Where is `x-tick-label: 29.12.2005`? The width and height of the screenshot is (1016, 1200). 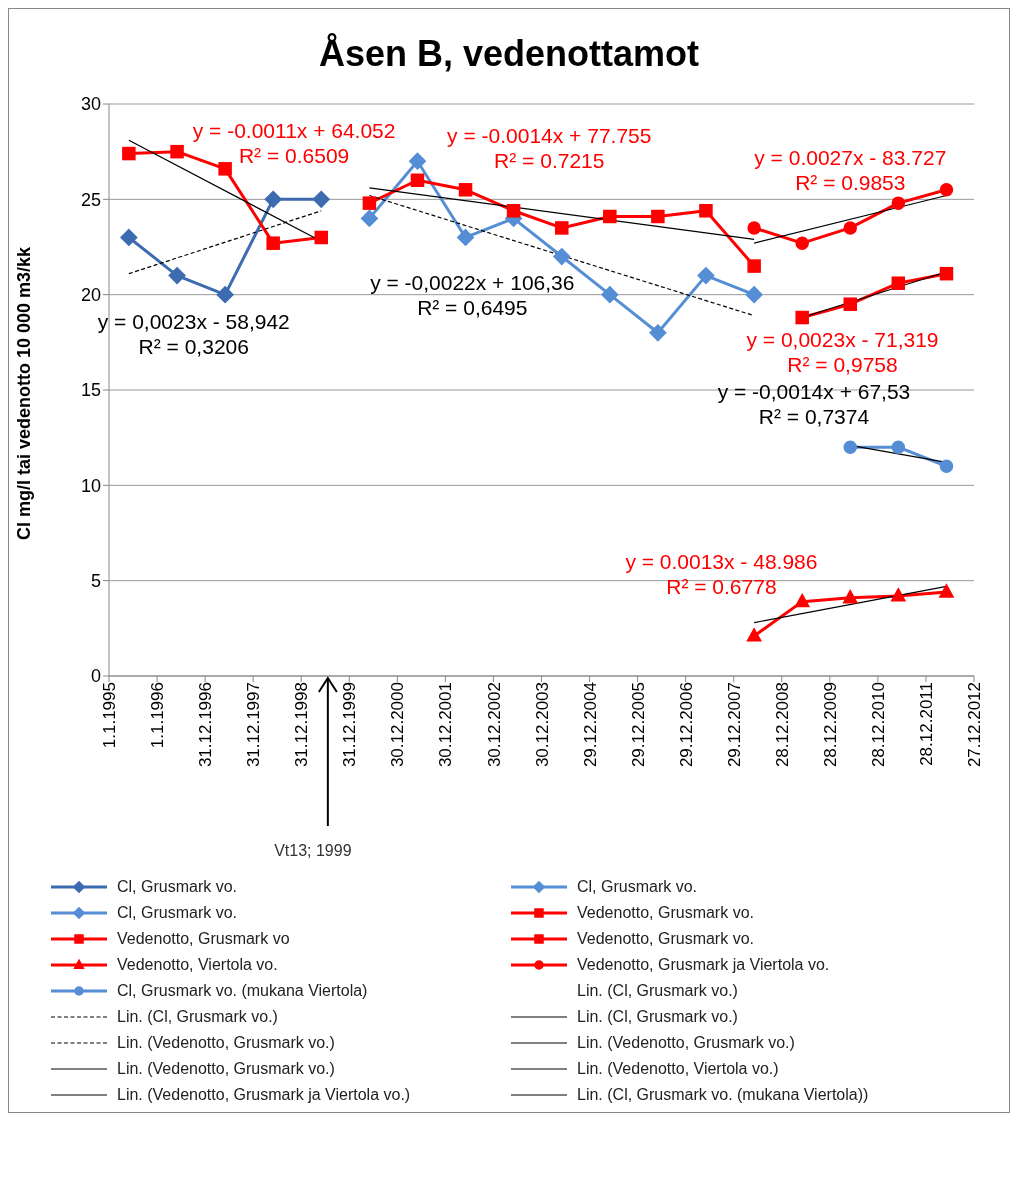
x-tick-label: 29.12.2005 is located at coordinates (638, 725).